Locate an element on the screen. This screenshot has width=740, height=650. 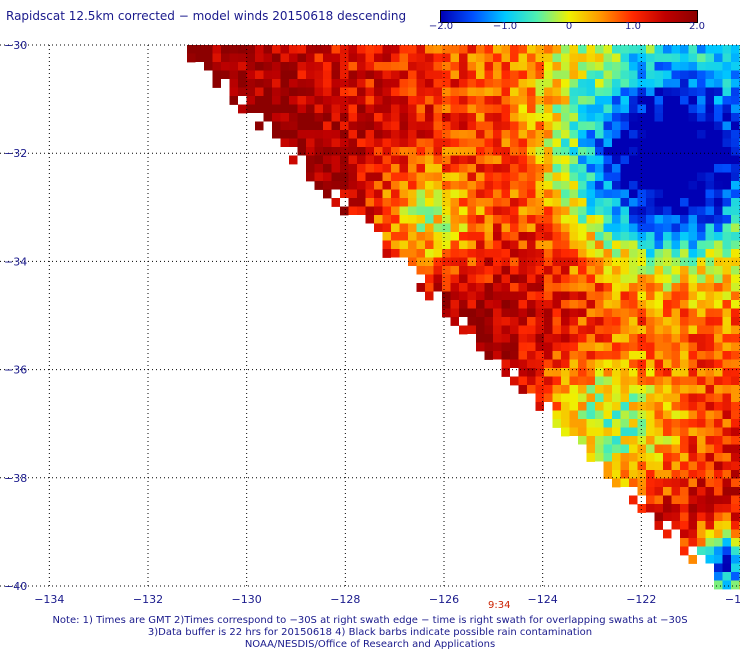
longitude-tick-label: −128 is located at coordinates (345, 599).